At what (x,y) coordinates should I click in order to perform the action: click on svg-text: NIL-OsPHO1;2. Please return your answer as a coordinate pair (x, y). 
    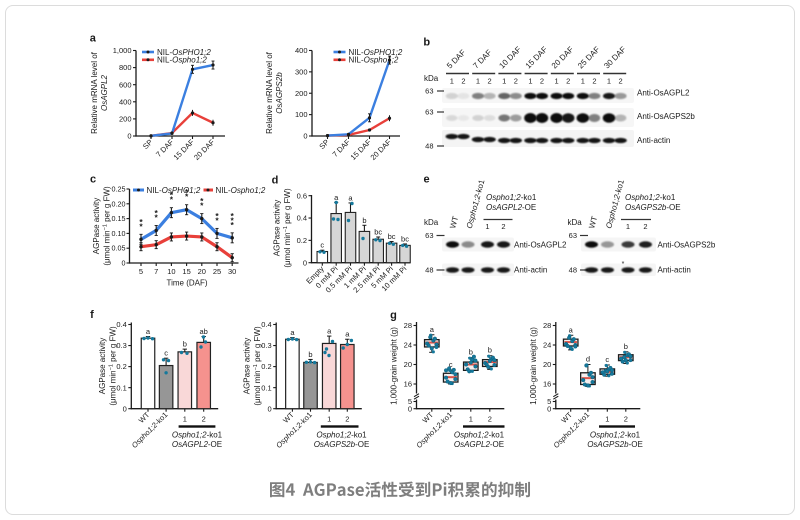
    Looking at the image, I should click on (174, 190).